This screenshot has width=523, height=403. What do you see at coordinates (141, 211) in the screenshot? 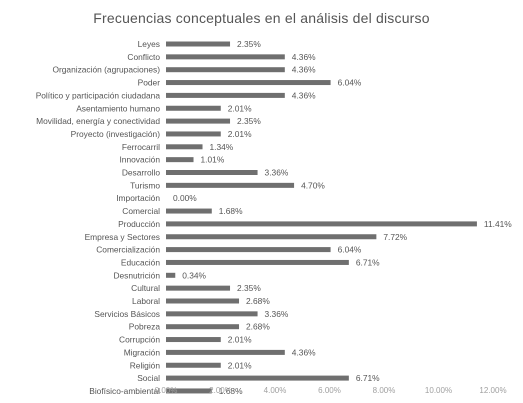
I see `category-label: Comercial` at bounding box center [141, 211].